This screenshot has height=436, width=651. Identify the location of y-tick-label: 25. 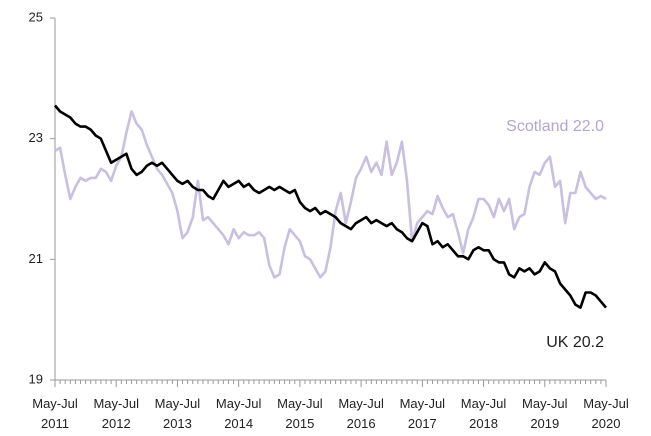
(36, 16).